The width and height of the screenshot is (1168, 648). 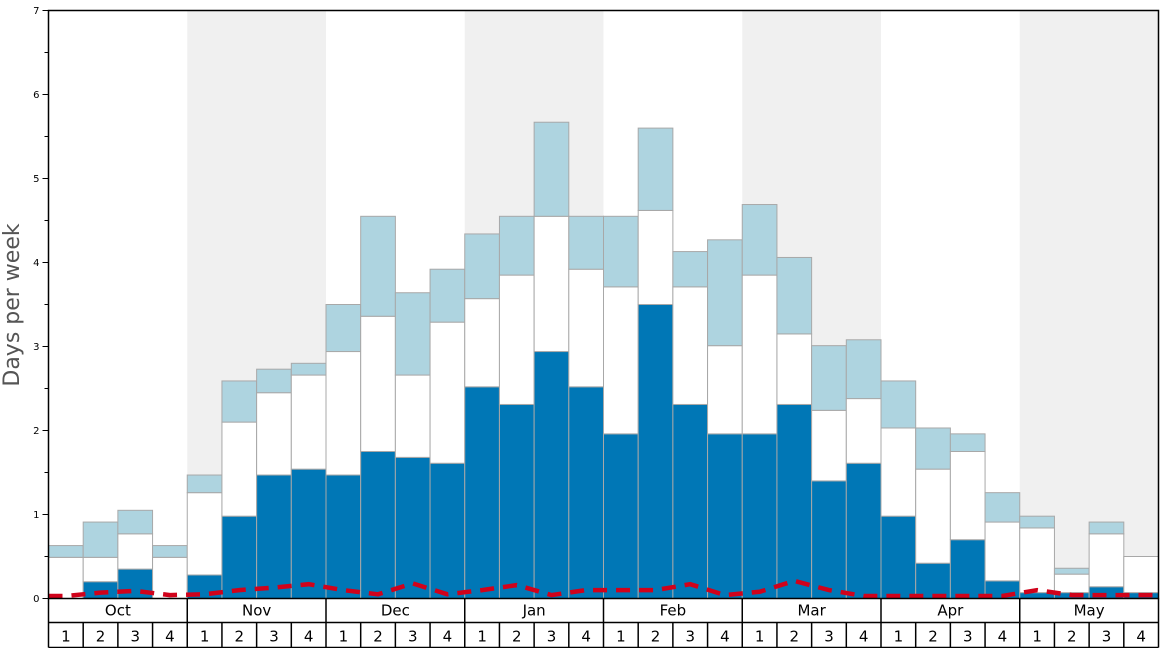 What do you see at coordinates (1089, 304) in the screenshot?
I see `month-band-may` at bounding box center [1089, 304].